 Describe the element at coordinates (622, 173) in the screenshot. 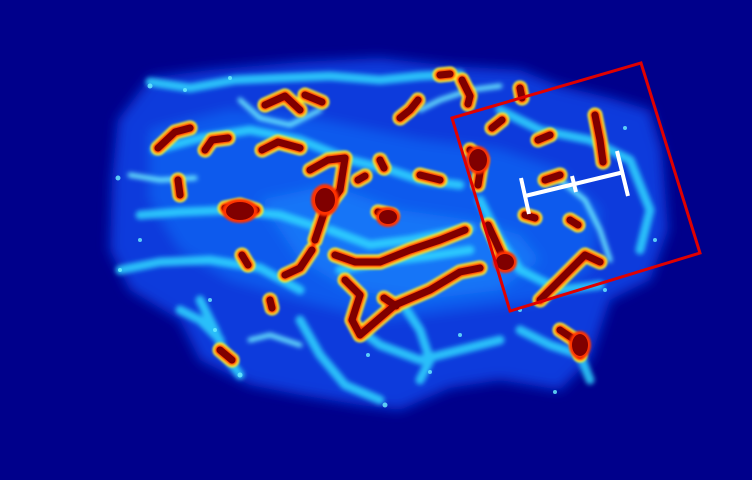

I see `ruler-tick-right` at that location.